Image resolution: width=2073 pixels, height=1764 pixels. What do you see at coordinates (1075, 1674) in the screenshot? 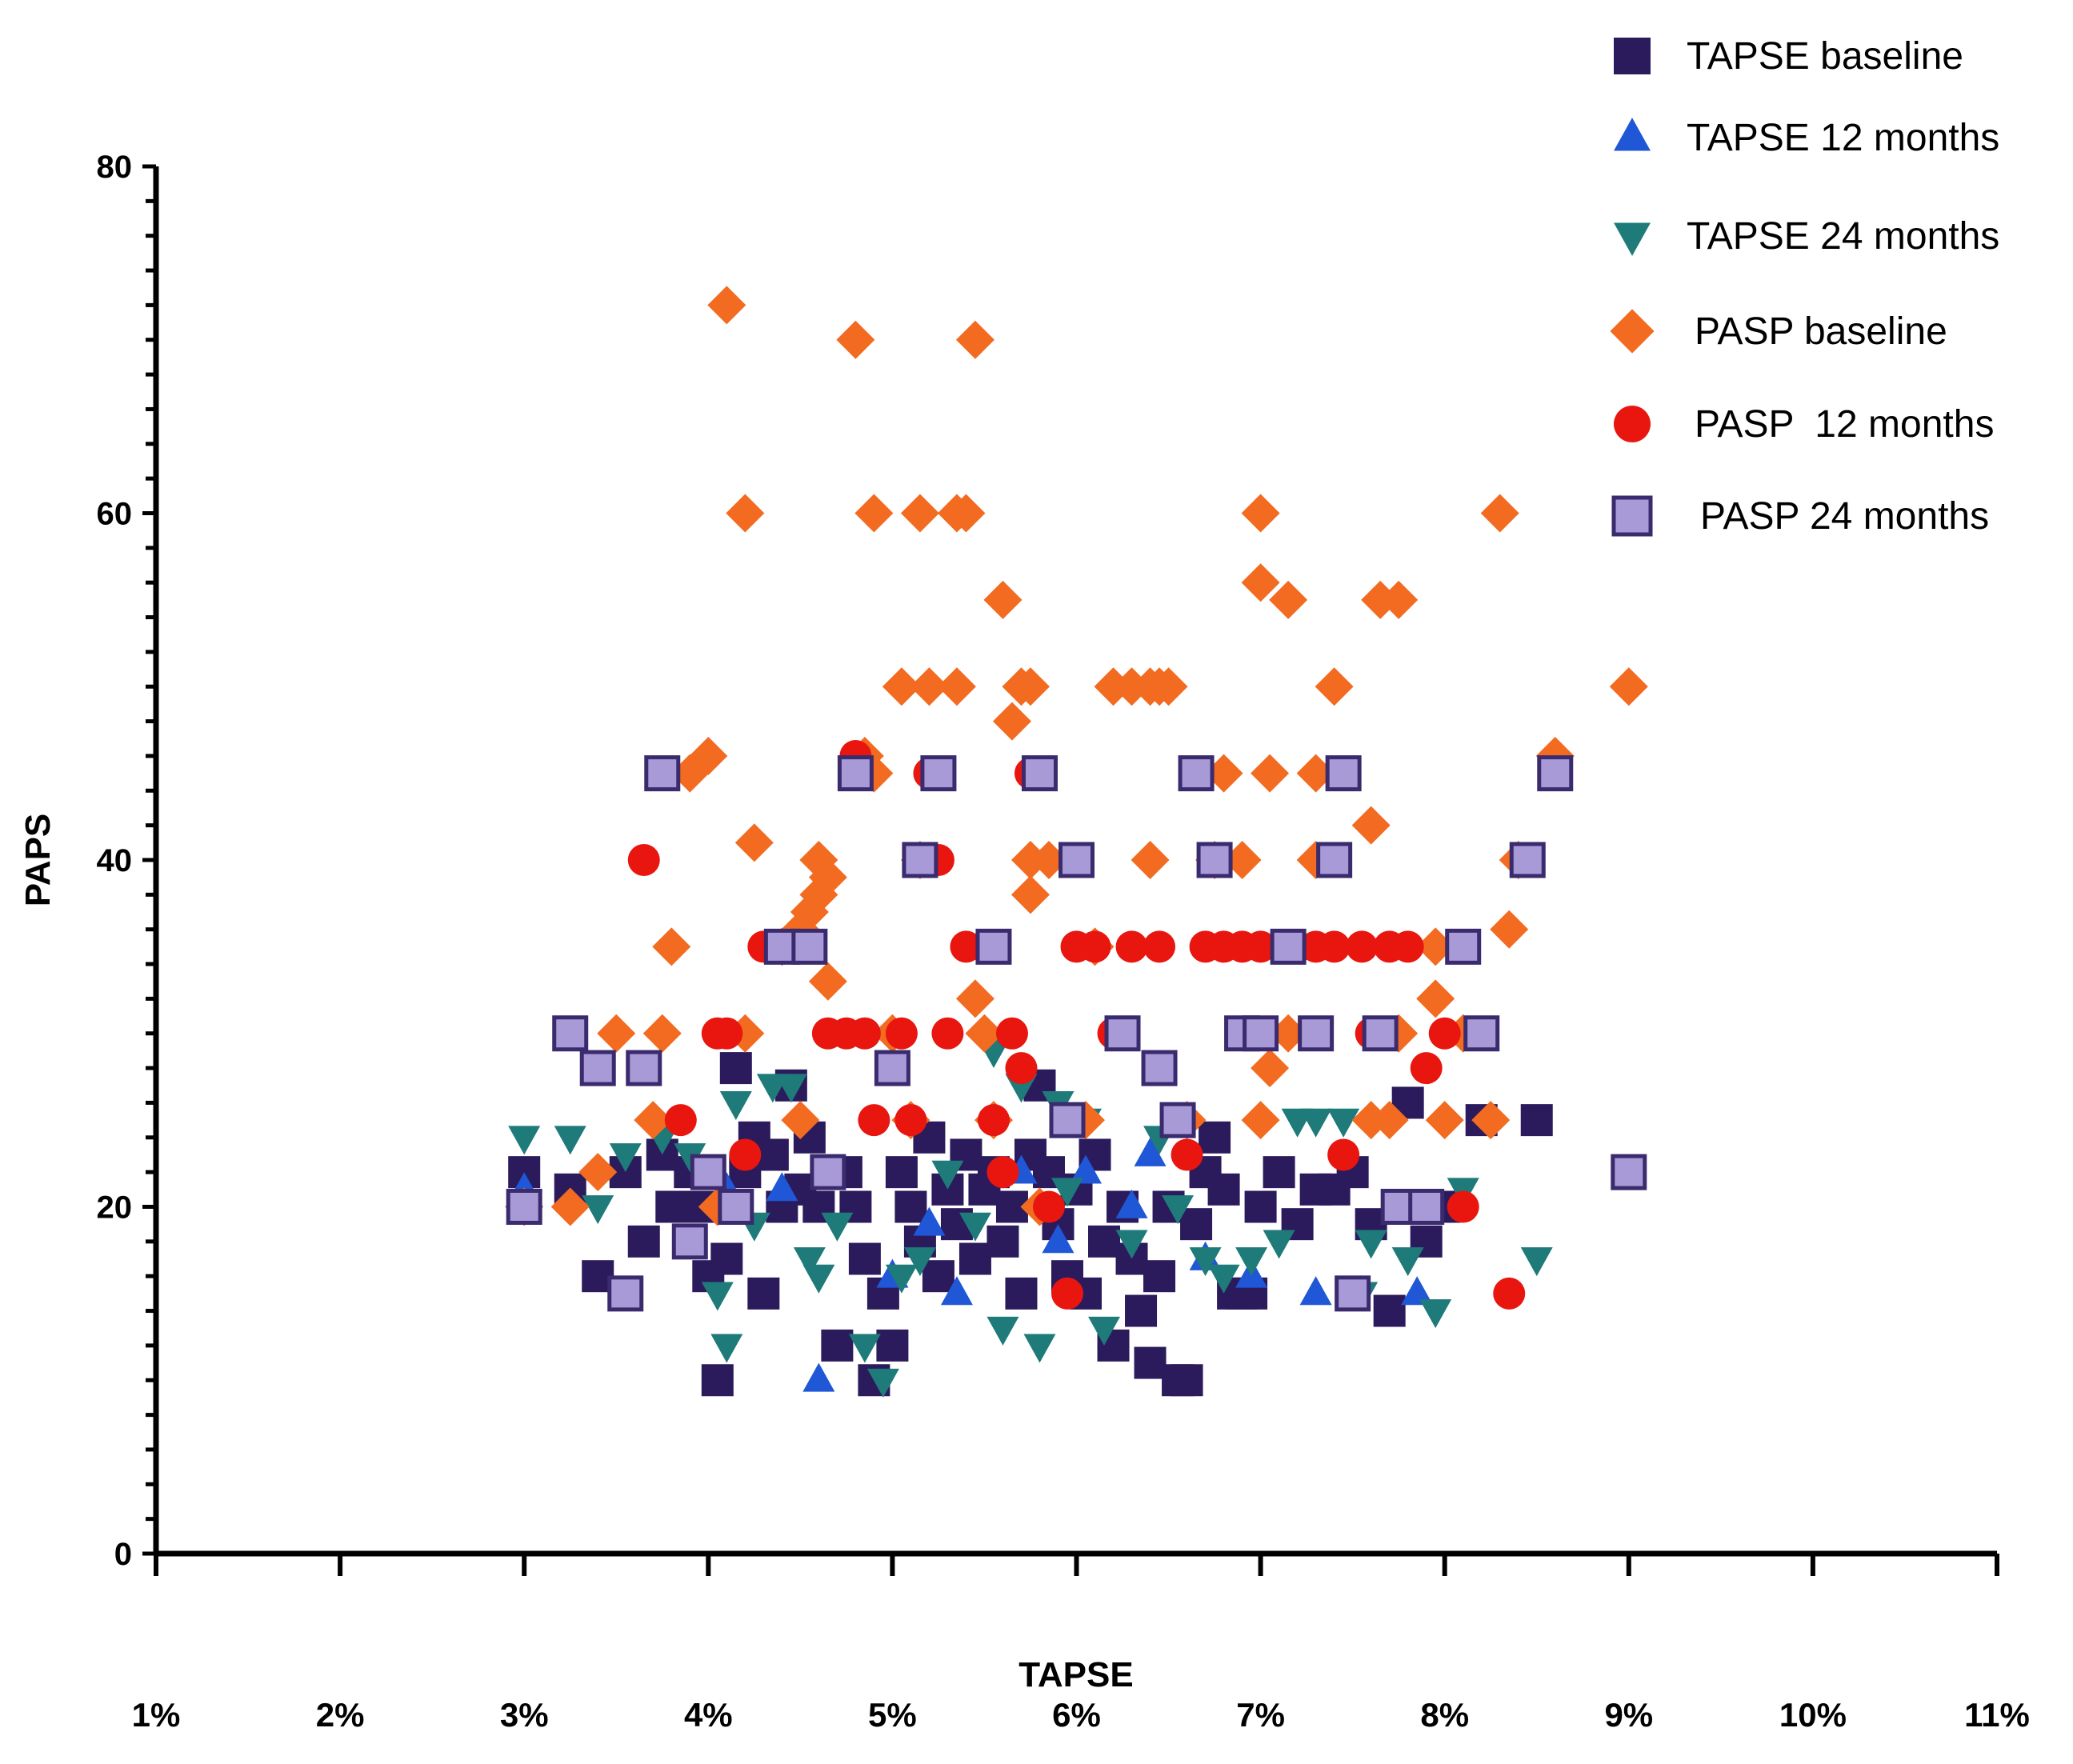
I see `x-axis-title: TAPSE` at bounding box center [1075, 1674].